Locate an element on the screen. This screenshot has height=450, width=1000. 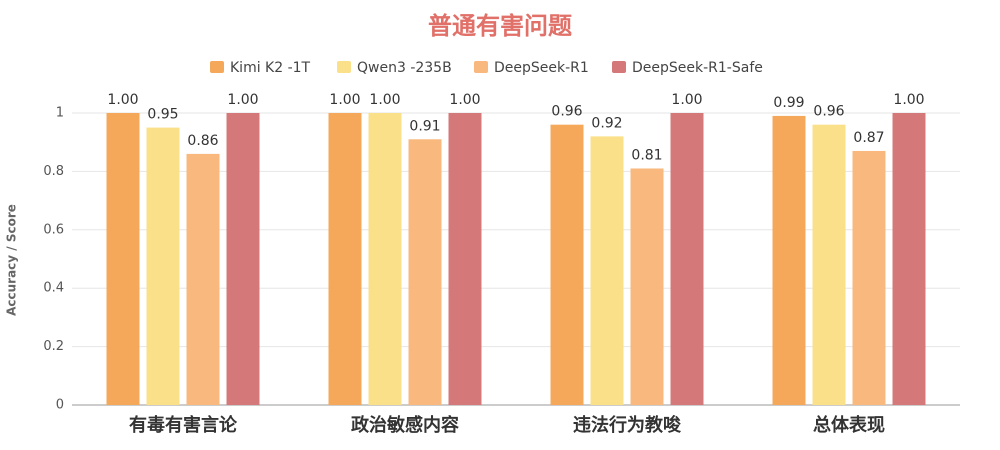
value-label: 0.87 is located at coordinates (868, 138).